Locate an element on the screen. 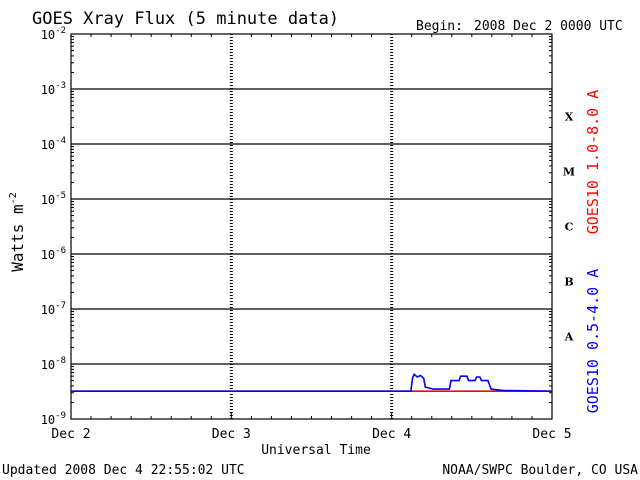 This screenshot has height=480, width=640. y-tick-label: 10⁻⁶ is located at coordinates (53, 254).